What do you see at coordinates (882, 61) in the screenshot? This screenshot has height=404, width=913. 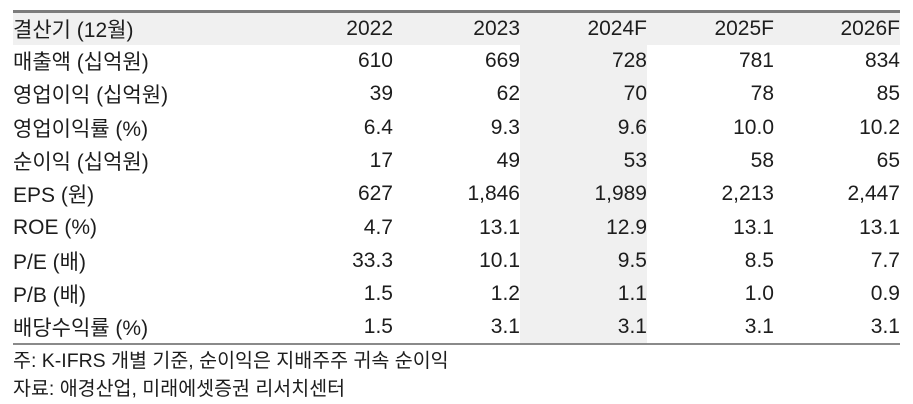 I see `cell-value: 834` at bounding box center [882, 61].